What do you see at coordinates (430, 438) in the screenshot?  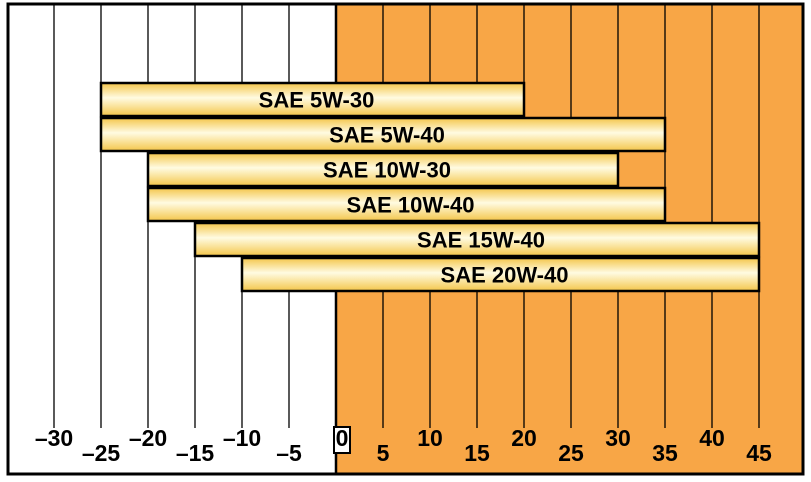 I see `tick-label: 10` at bounding box center [430, 438].